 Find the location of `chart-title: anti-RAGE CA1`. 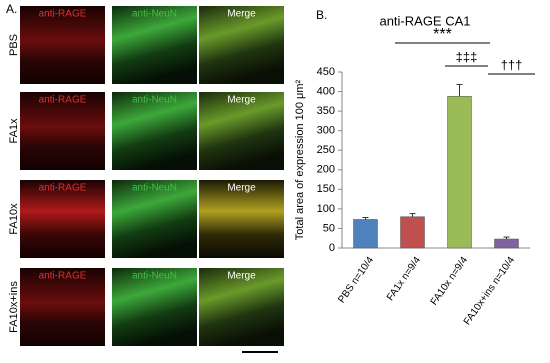

chart-title: anti-RAGE CA1 is located at coordinates (424, 20).